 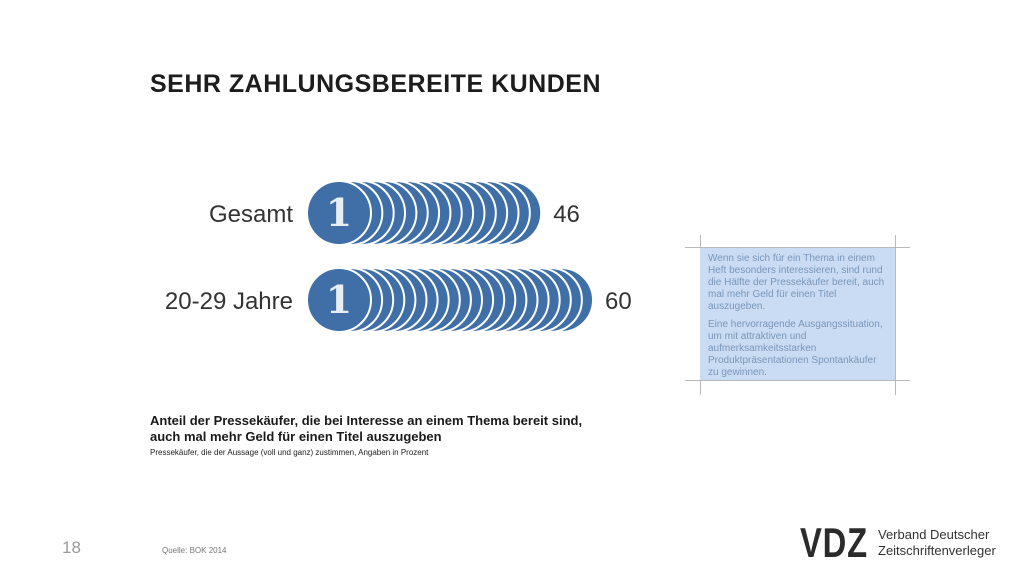 What do you see at coordinates (618, 301) in the screenshot?
I see `value-label: 60` at bounding box center [618, 301].